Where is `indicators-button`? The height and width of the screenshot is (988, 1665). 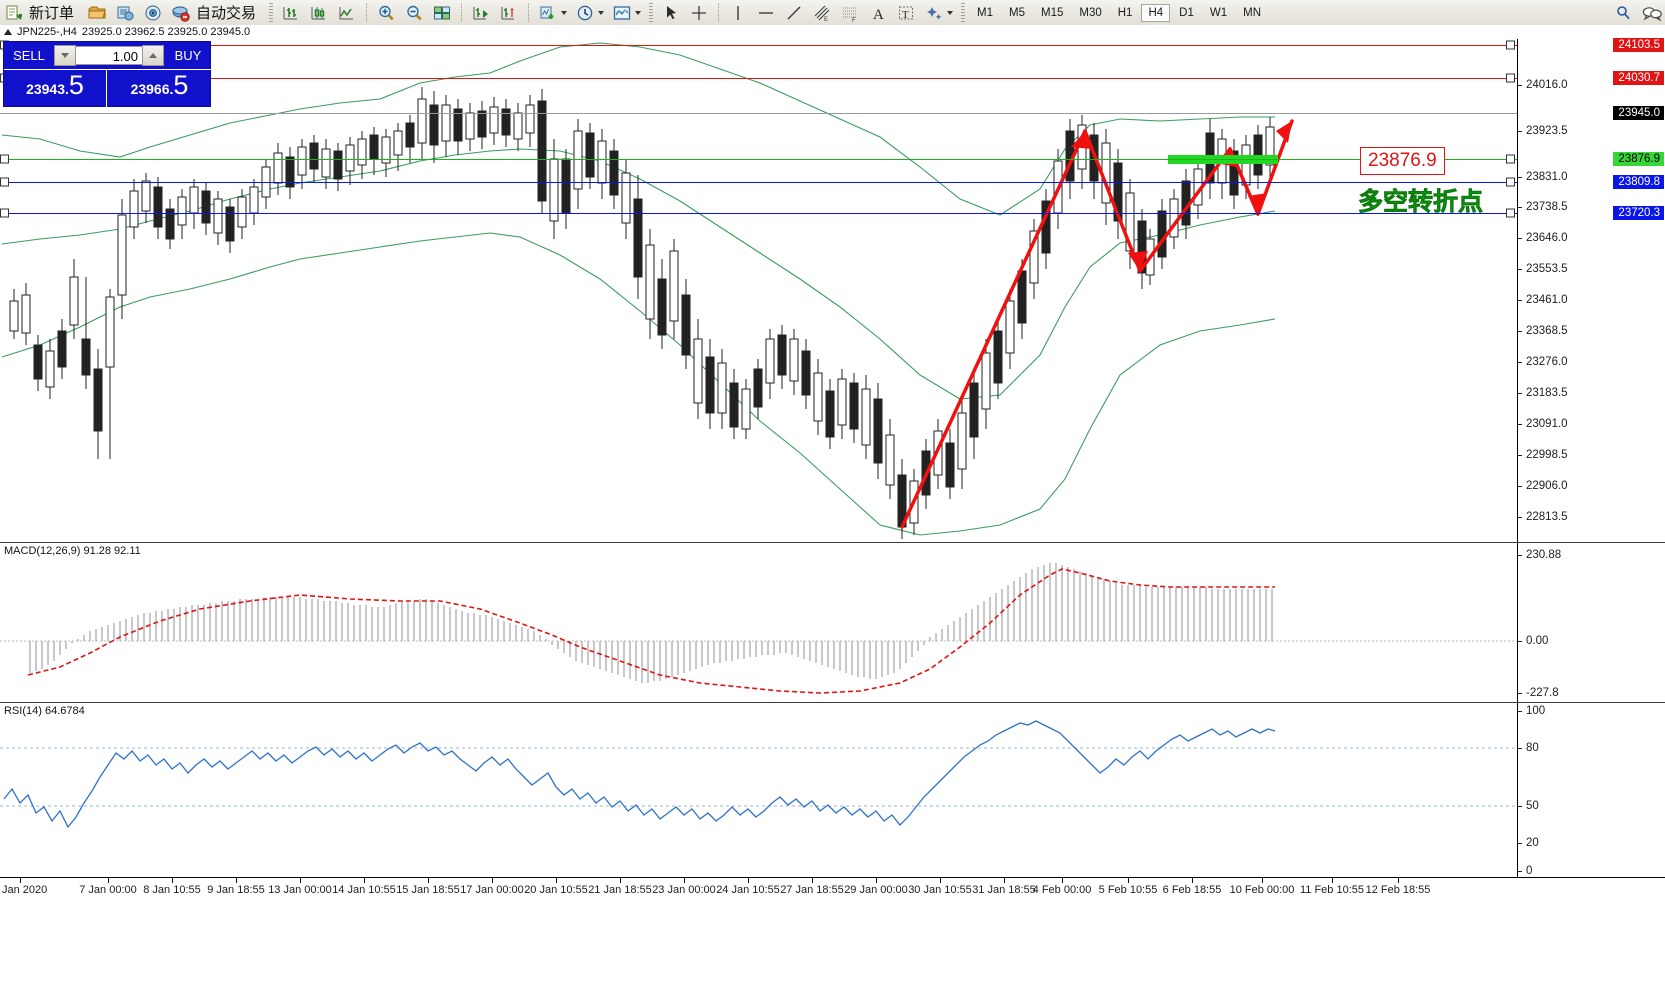
indicators-button is located at coordinates (552, 13).